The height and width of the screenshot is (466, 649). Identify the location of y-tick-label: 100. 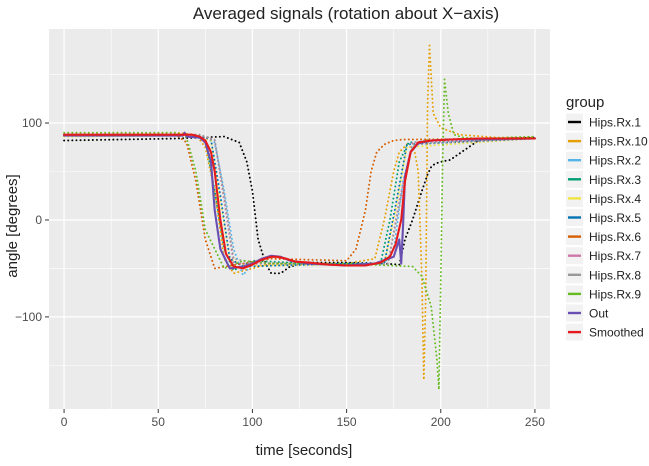
(32, 123).